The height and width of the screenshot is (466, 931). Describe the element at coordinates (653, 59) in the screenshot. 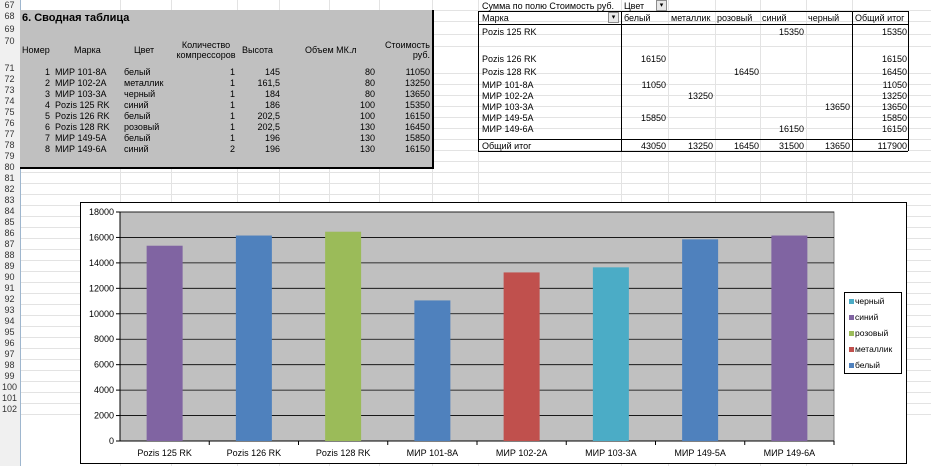

I see `pivot-cell: 16150` at that location.